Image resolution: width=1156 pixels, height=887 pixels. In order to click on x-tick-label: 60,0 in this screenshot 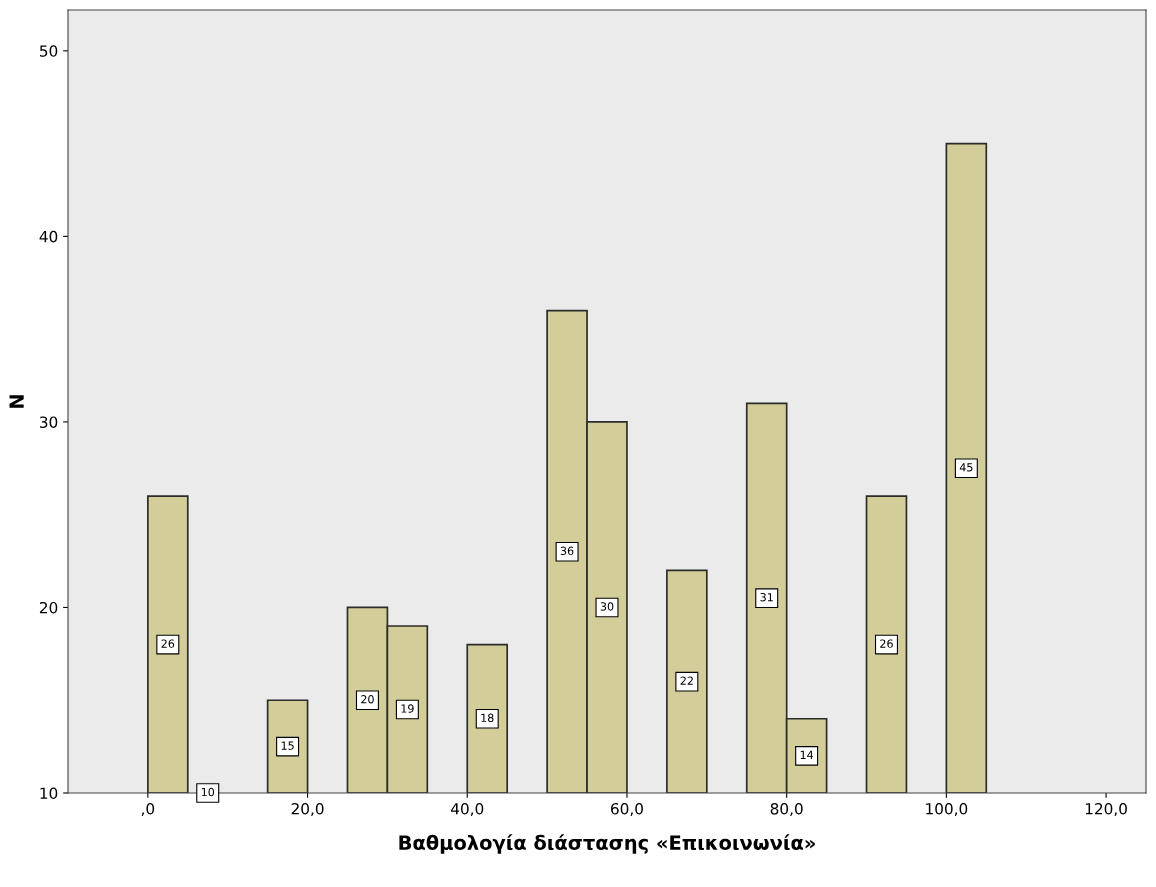, I will do `click(627, 809)`.